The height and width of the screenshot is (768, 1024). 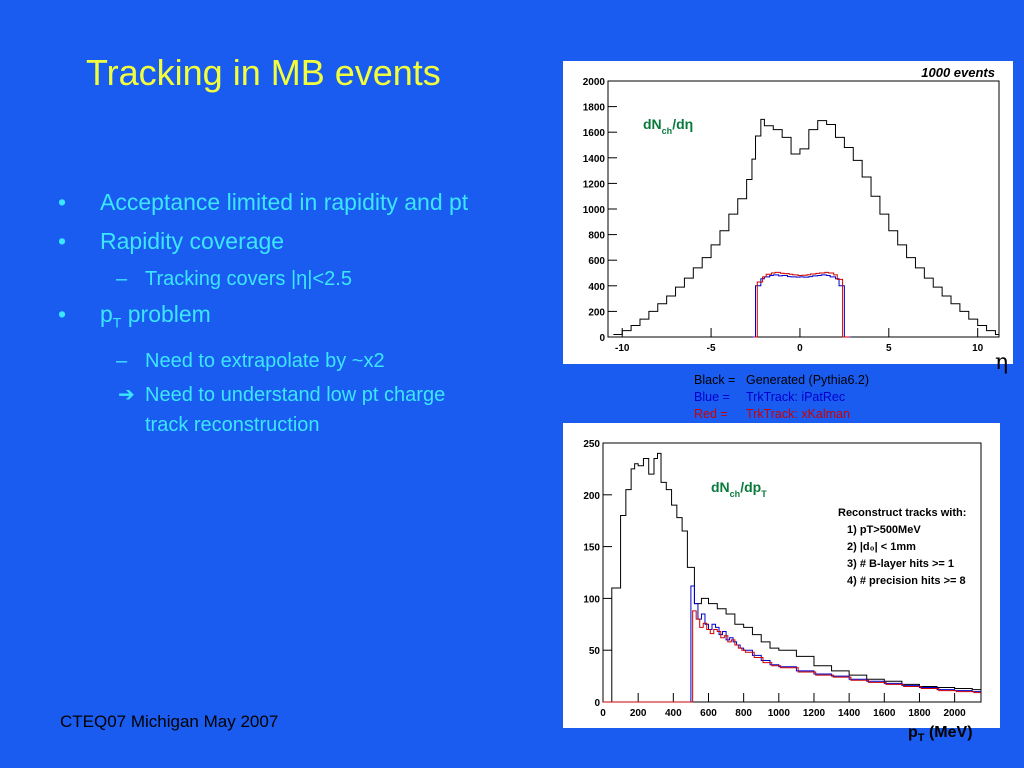 I want to click on pt-axis-label-unit: (MeV), so click(x=948, y=732).